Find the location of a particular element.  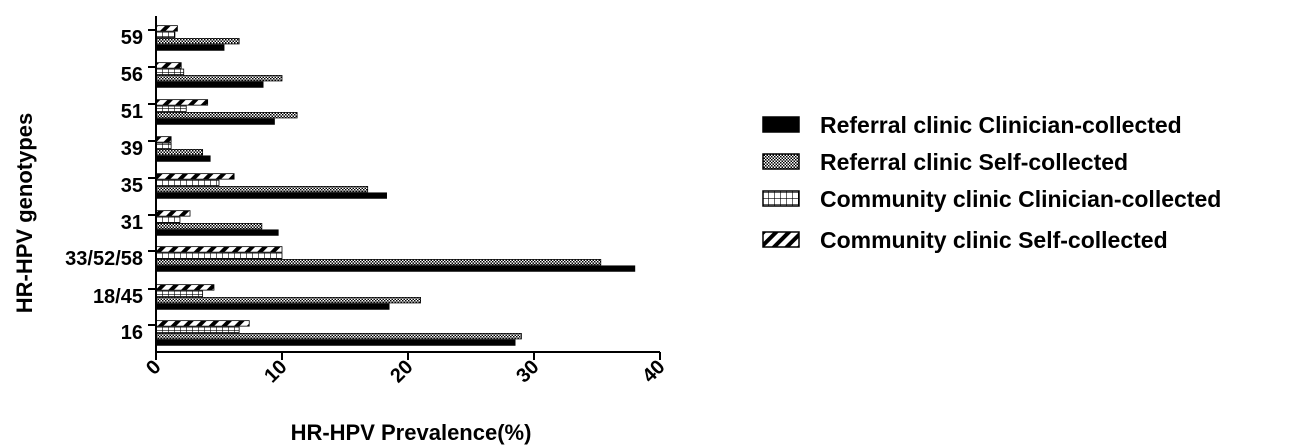

x-axis-title: HR-HPV Prevalence(%) is located at coordinates (411, 432).